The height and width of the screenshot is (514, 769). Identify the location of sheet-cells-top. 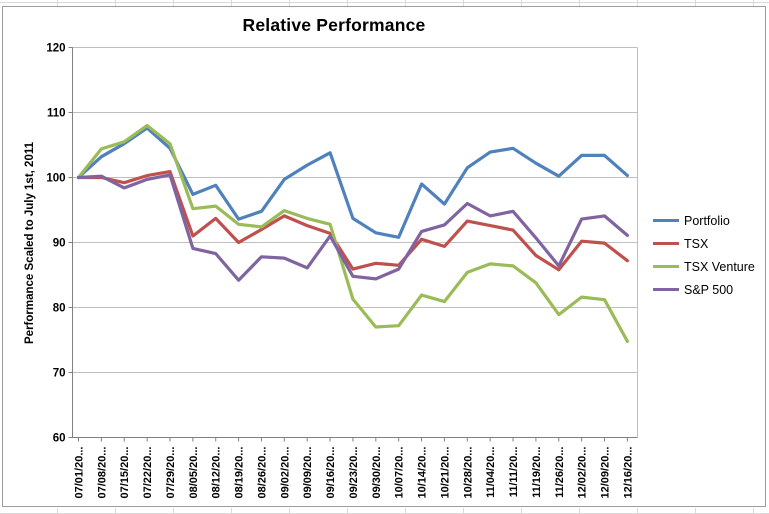
(384, 3).